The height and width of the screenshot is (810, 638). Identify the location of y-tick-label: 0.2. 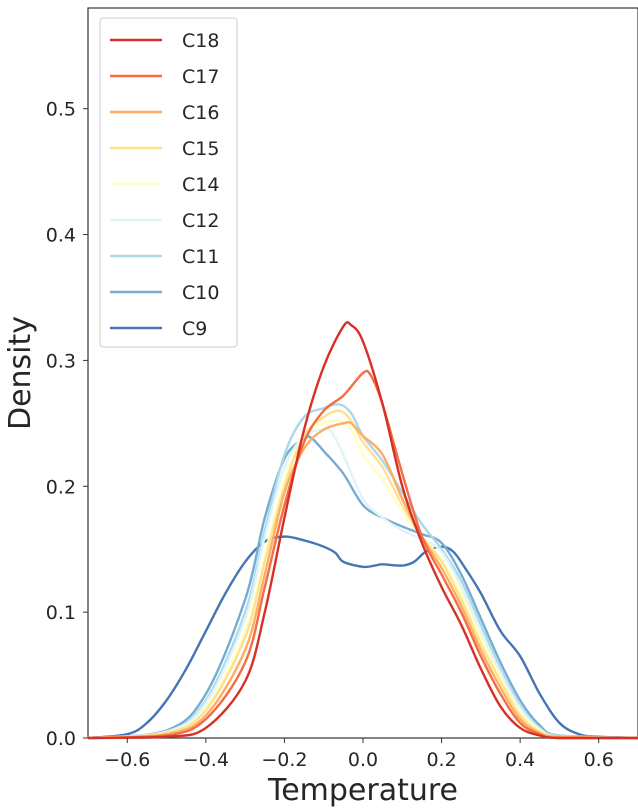
(61, 487).